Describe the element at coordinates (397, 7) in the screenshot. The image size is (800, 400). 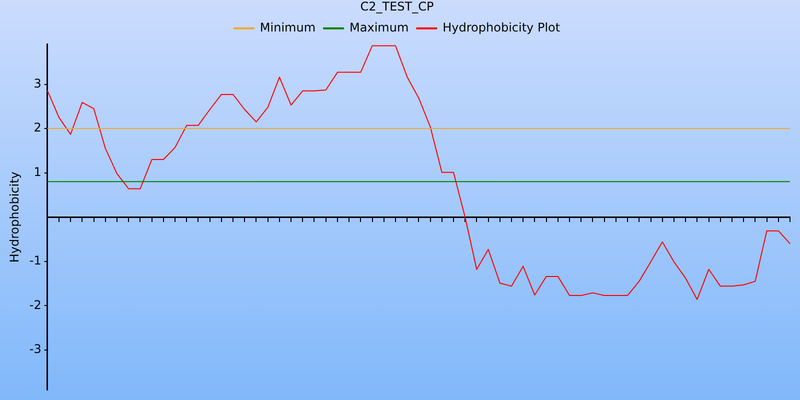
I see `chart-title: C2_TEST_CP` at that location.